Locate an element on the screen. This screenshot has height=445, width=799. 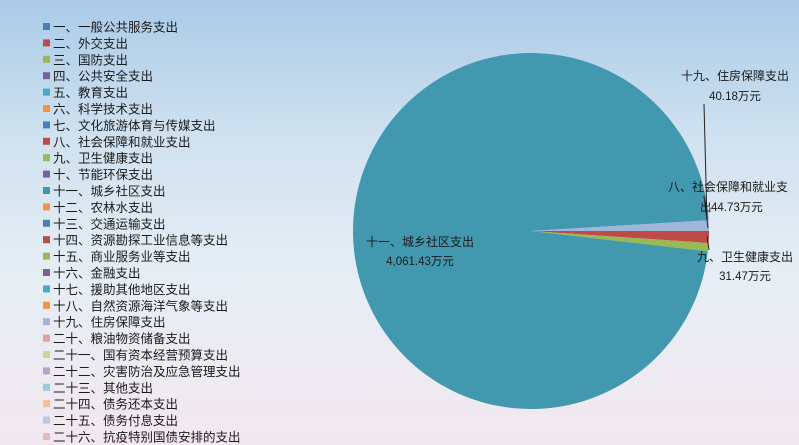
legend-label: 二十四、债务还本支出 is located at coordinates (115, 404).